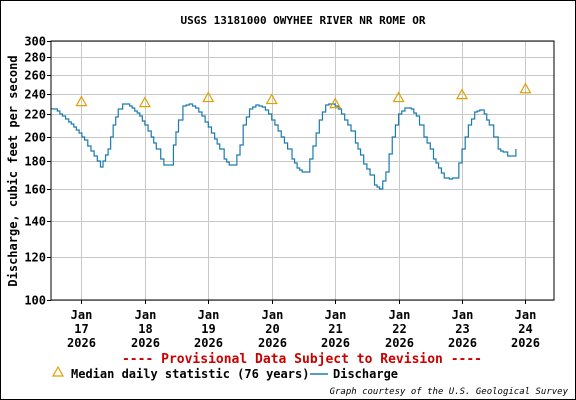 Image resolution: width=576 pixels, height=400 pixels. I want to click on x-tick-label: 17, so click(81, 329).